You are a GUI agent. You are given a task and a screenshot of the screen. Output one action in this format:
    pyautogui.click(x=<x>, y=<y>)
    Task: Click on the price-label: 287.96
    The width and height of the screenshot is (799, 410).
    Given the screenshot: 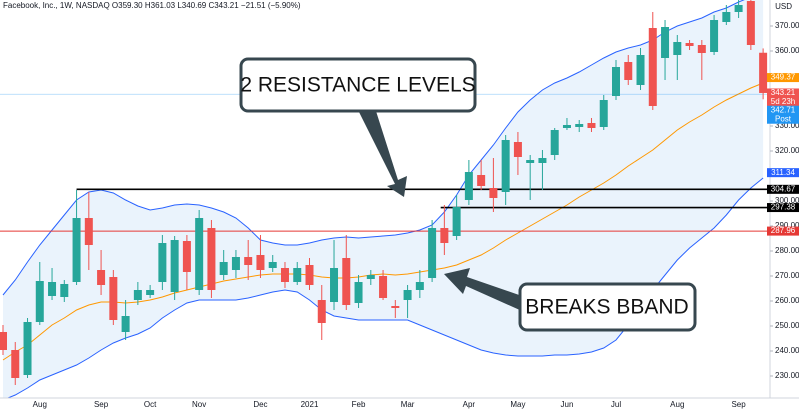 What is the action you would take?
    pyautogui.click(x=783, y=230)
    